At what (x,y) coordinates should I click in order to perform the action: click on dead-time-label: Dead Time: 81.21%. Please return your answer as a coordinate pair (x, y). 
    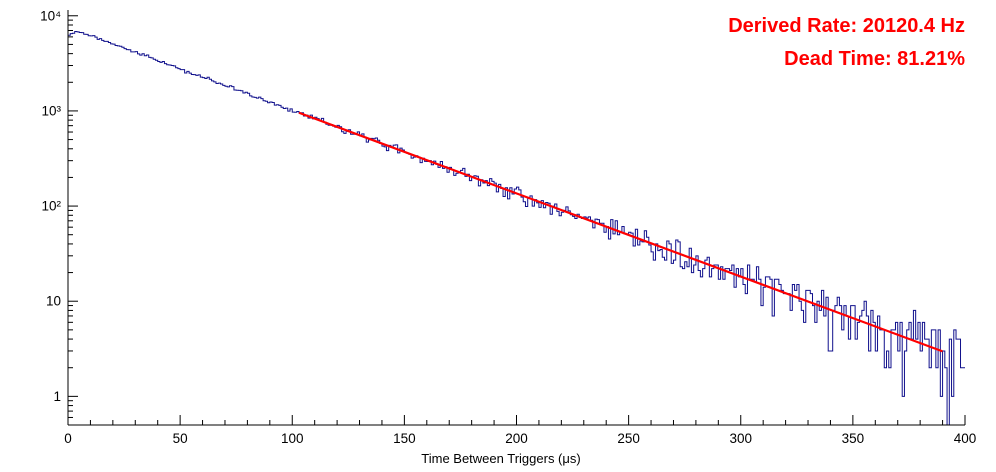
    Looking at the image, I should click on (874, 59).